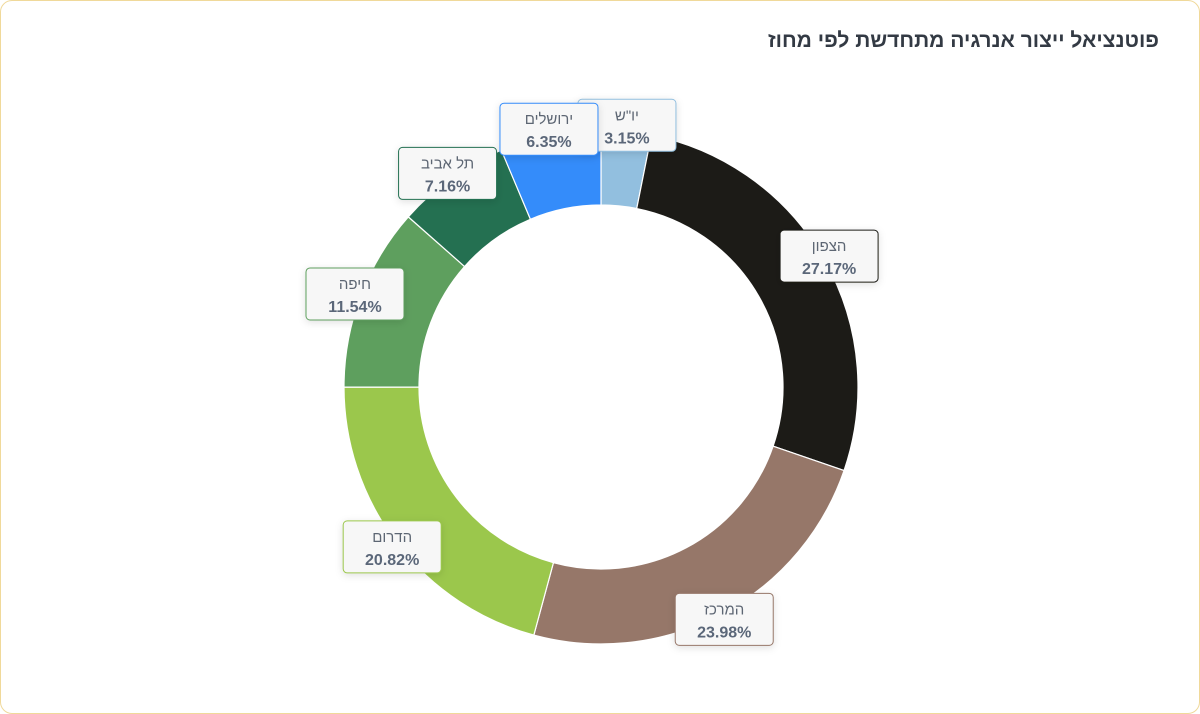 The image size is (1200, 714). What do you see at coordinates (447, 186) in the screenshot?
I see `slice-label-value: 7.16%` at bounding box center [447, 186].